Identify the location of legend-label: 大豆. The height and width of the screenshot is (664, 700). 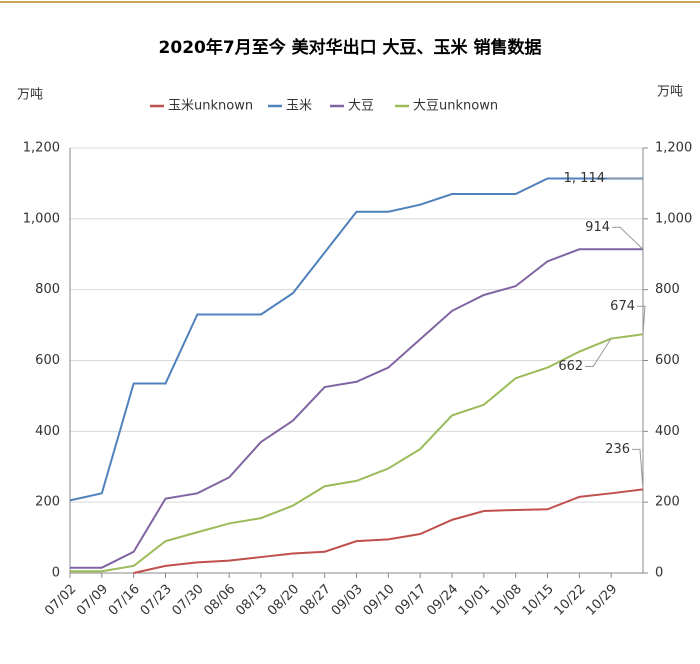
(361, 106).